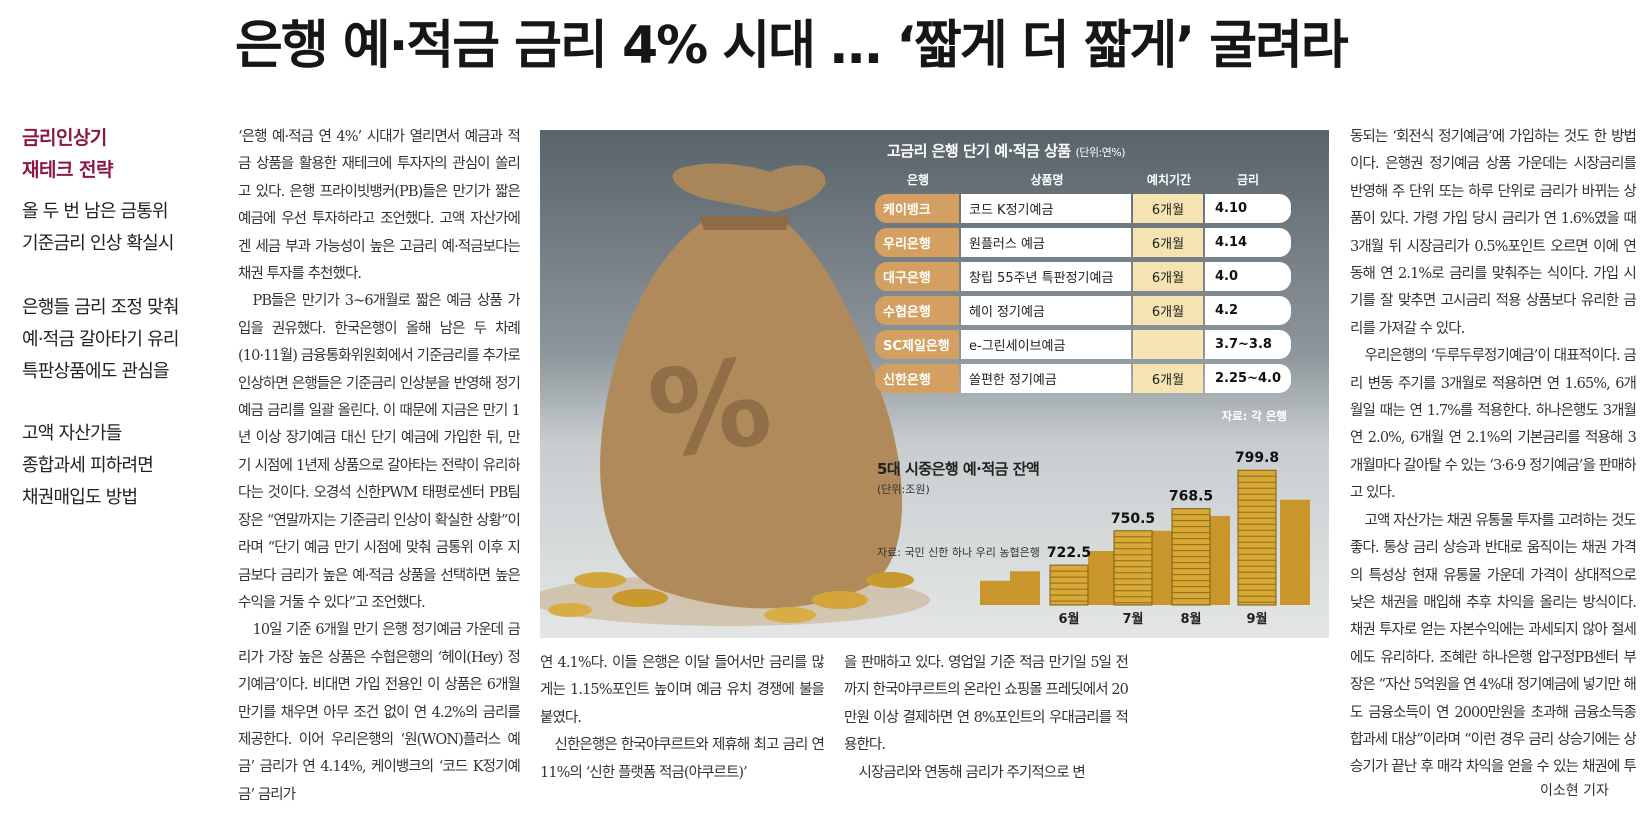 This screenshot has width=1644, height=820. What do you see at coordinates (1046, 208) in the screenshot?
I see `product-cell: 코드 K정기예금` at bounding box center [1046, 208].